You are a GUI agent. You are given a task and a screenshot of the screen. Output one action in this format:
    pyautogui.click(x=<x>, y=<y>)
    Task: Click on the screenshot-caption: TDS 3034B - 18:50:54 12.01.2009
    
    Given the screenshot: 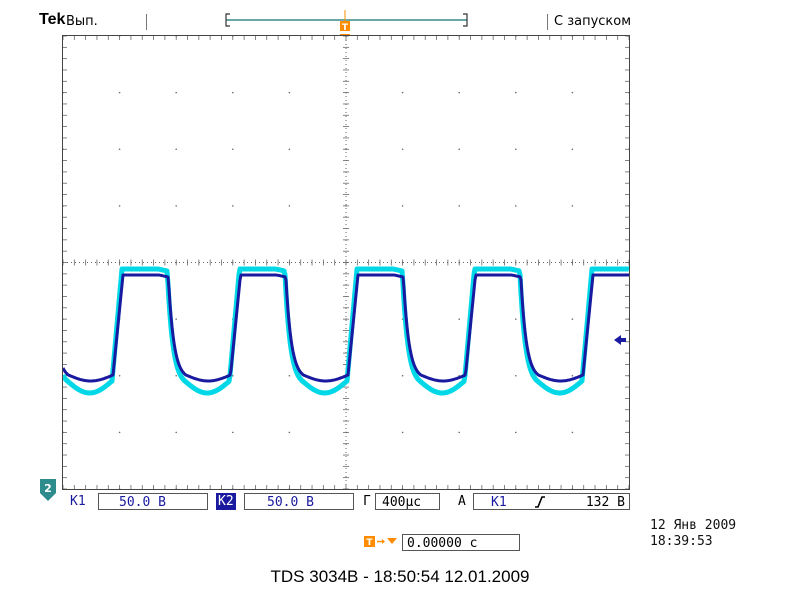 What is the action you would take?
    pyautogui.click(x=400, y=576)
    